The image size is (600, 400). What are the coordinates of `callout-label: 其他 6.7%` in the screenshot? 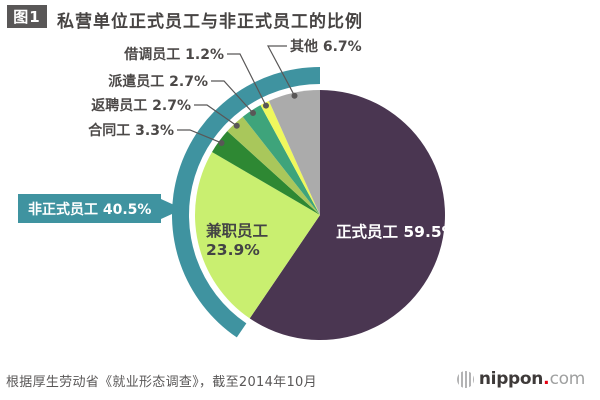 It's located at (326, 46).